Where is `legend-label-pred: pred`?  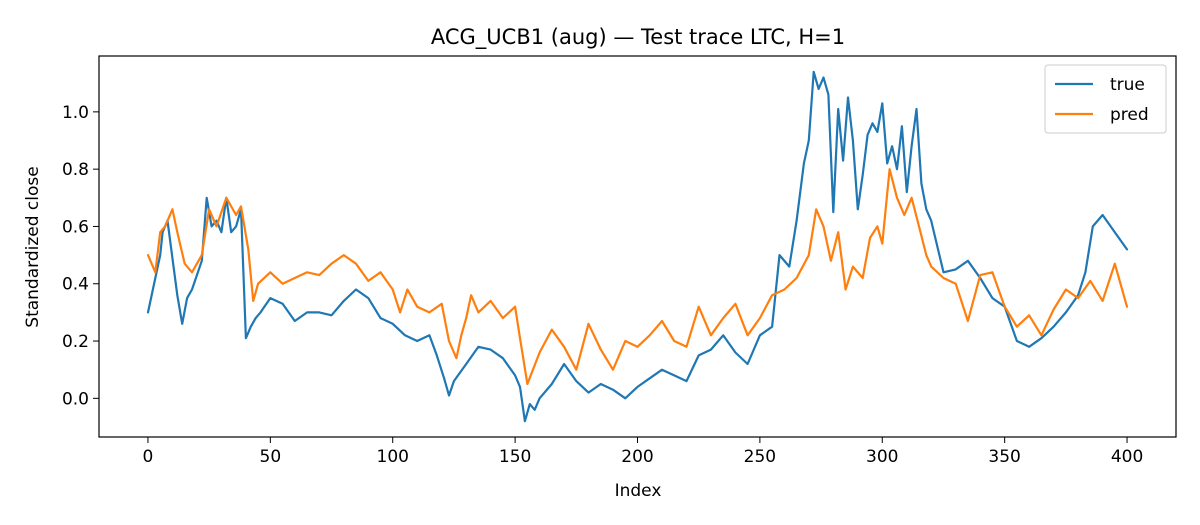
legend-label-pred: pred is located at coordinates (1129, 115).